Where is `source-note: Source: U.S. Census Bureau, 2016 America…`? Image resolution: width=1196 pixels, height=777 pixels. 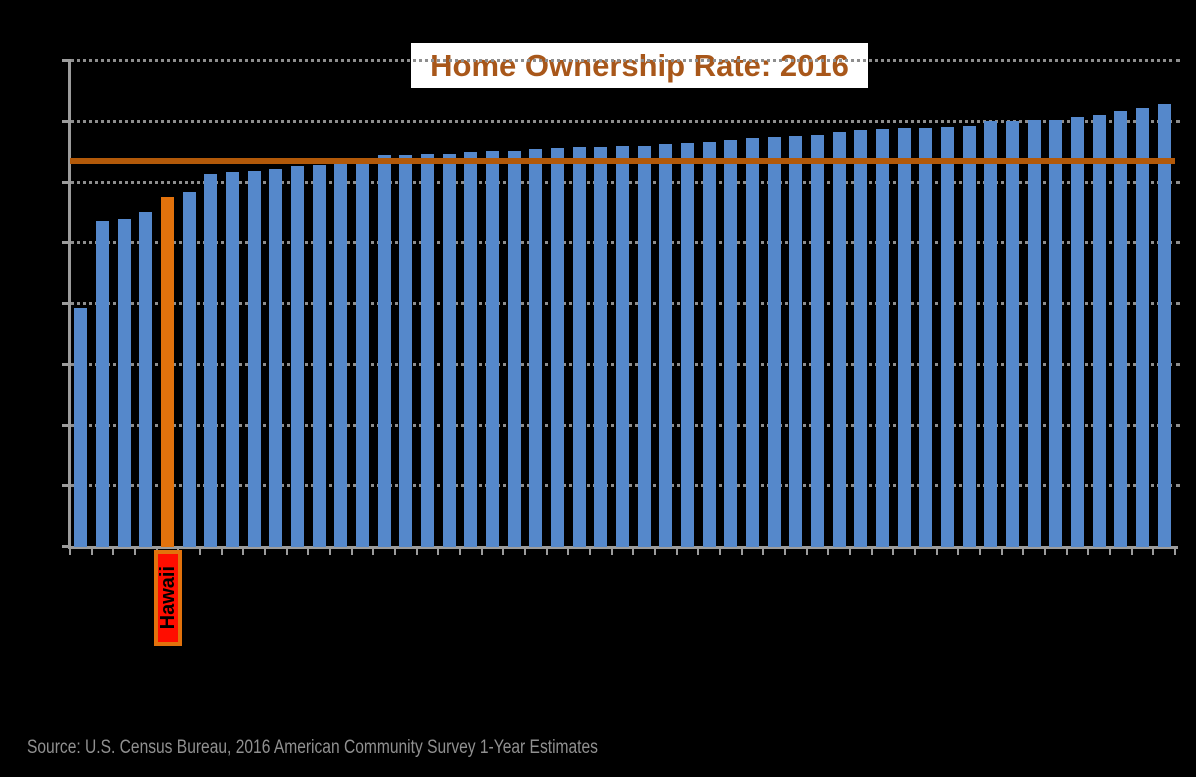
source-note: Source: U.S. Census Bureau, 2016 America… is located at coordinates (312, 747).